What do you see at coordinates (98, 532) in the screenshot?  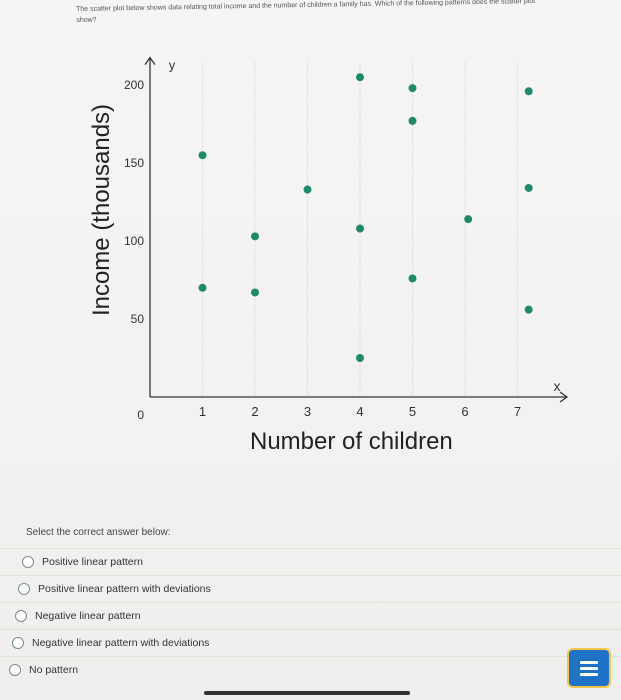 I see `select-answer-label: Select the correct answer below:` at bounding box center [98, 532].